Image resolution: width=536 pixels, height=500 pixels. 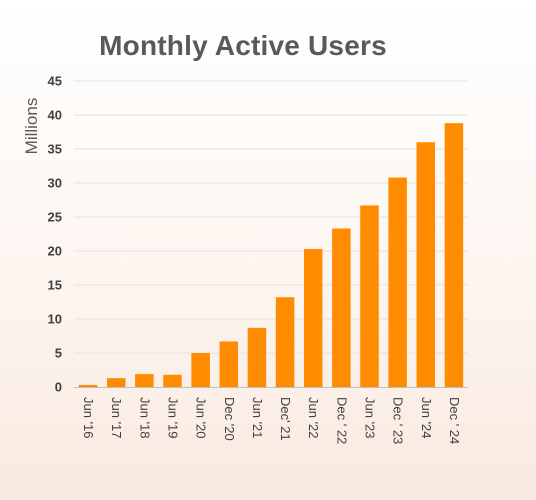 What do you see at coordinates (229, 419) in the screenshot?
I see `x-tick-label: Dec '20` at bounding box center [229, 419].